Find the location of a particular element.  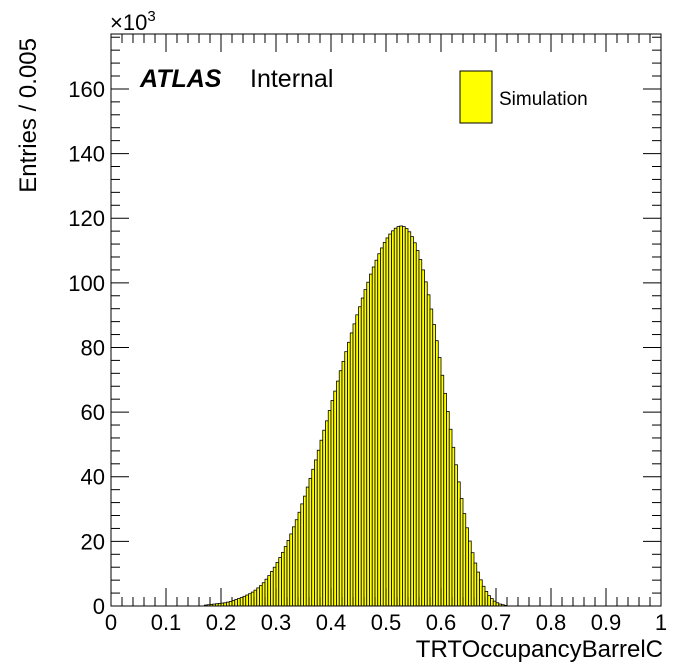

y-tick-label-5: 100 is located at coordinates (86, 283).